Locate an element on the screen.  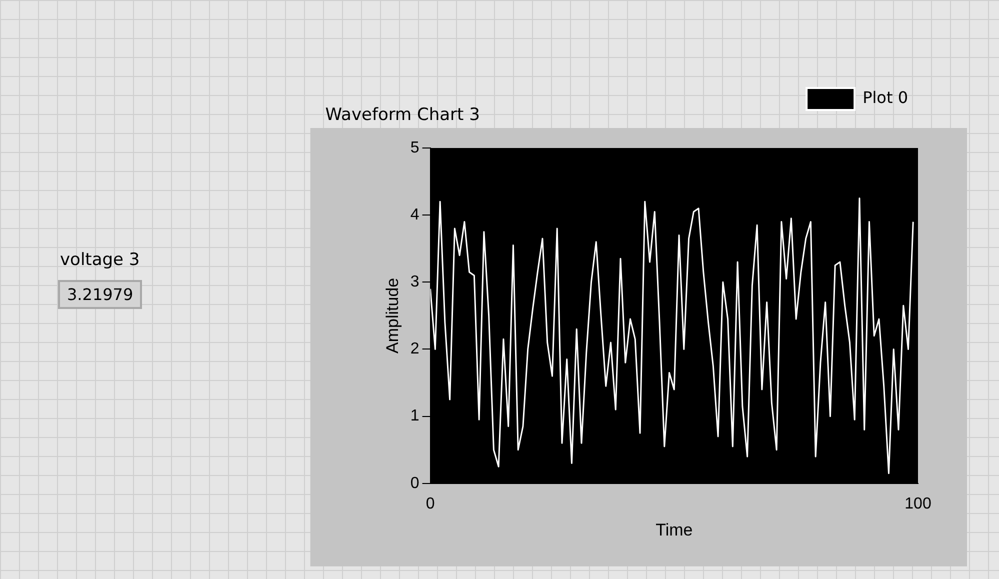
x-axis-title: Time is located at coordinates (674, 530).